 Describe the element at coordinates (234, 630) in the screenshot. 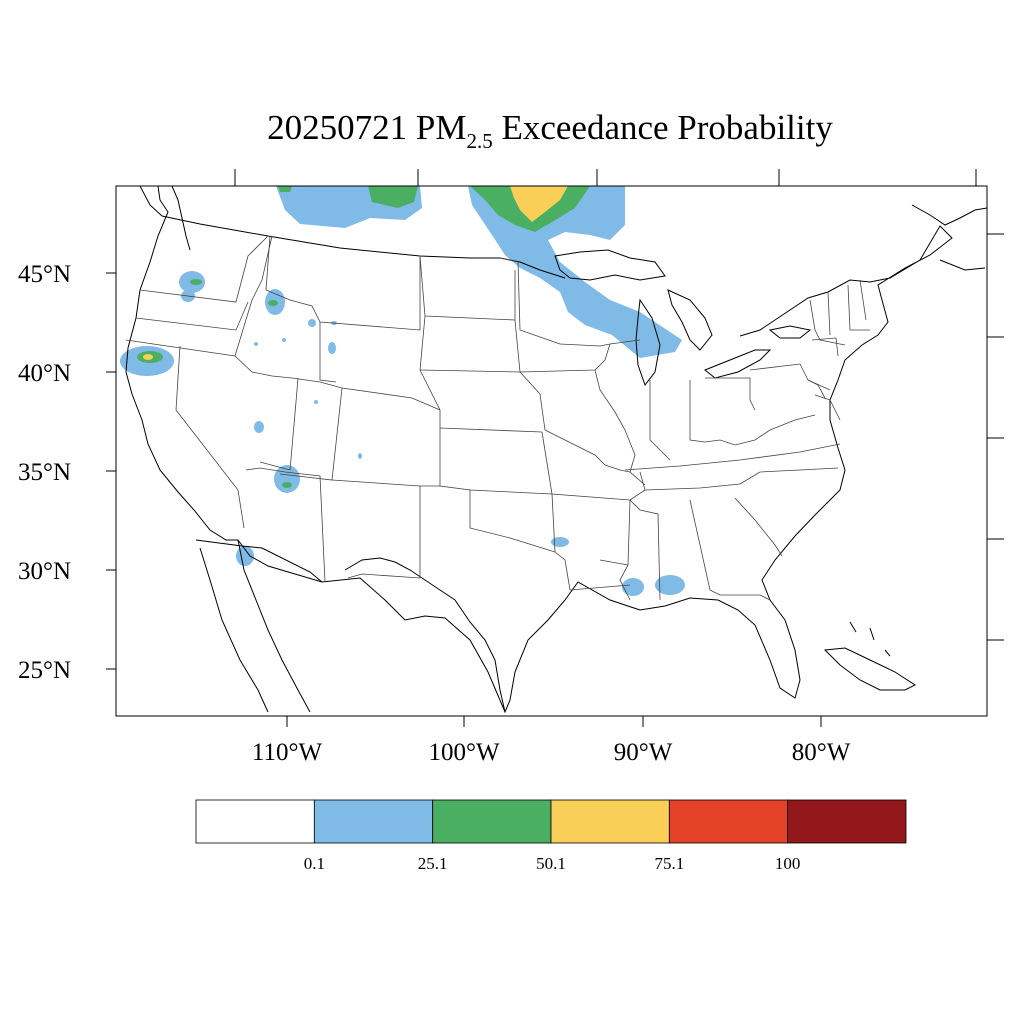

I see `baja` at that location.